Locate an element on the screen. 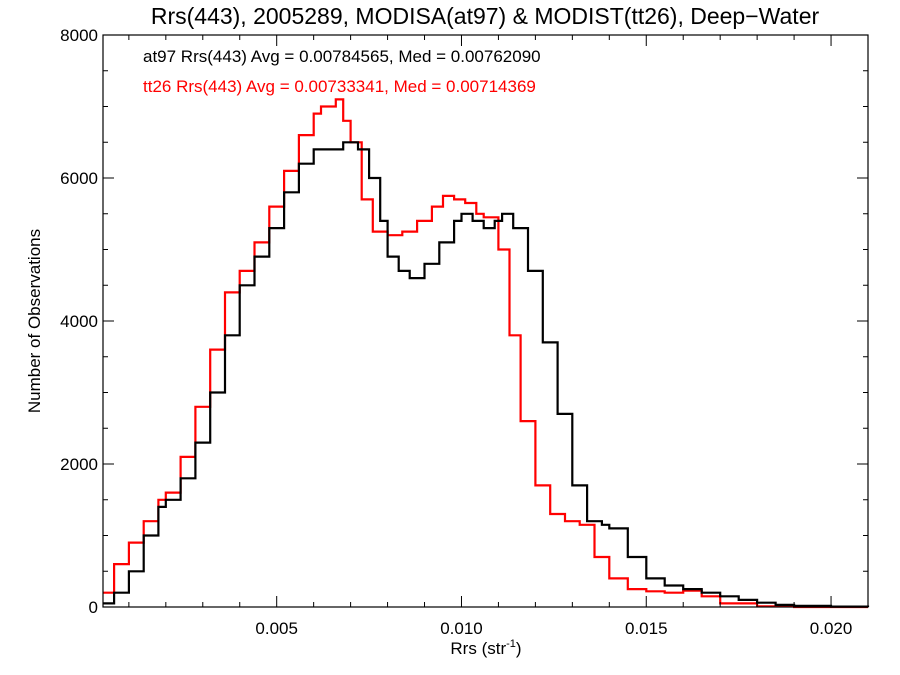 Image resolution: width=900 pixels, height=675 pixels. y-tick-label: 4000 is located at coordinates (79, 321).